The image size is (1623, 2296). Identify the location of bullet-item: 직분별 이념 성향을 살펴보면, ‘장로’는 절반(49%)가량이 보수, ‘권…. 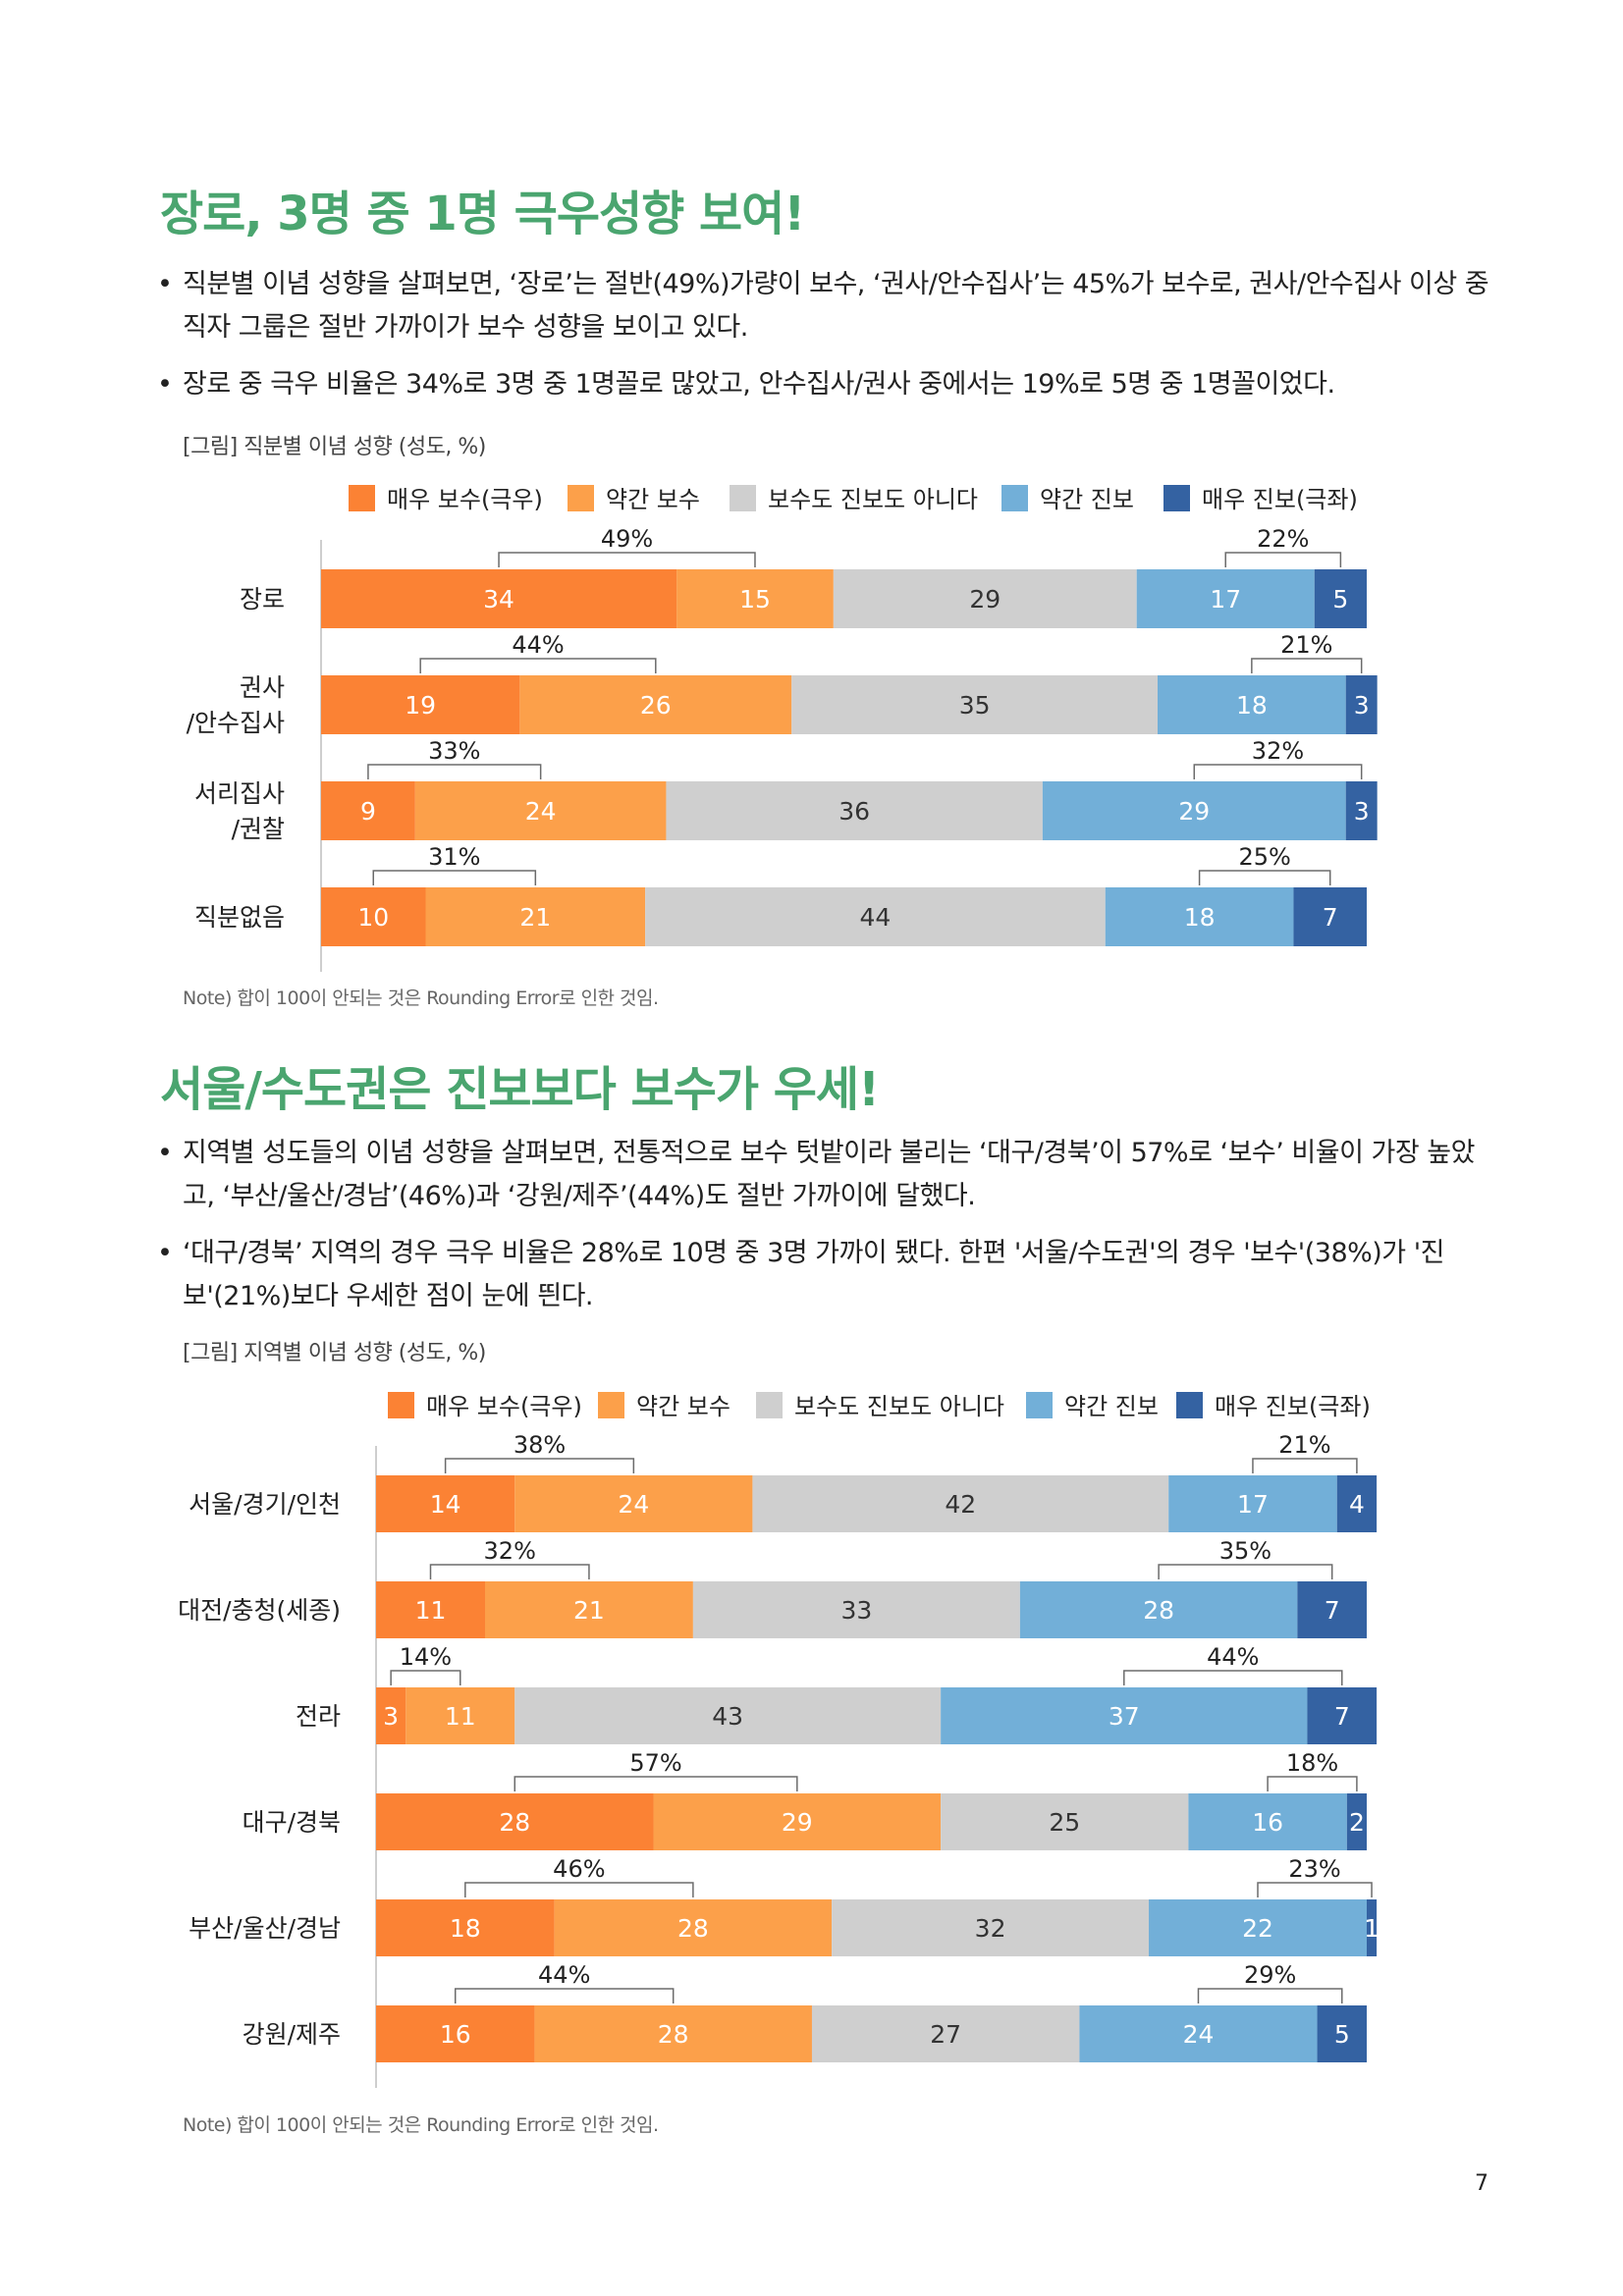
(824, 306).